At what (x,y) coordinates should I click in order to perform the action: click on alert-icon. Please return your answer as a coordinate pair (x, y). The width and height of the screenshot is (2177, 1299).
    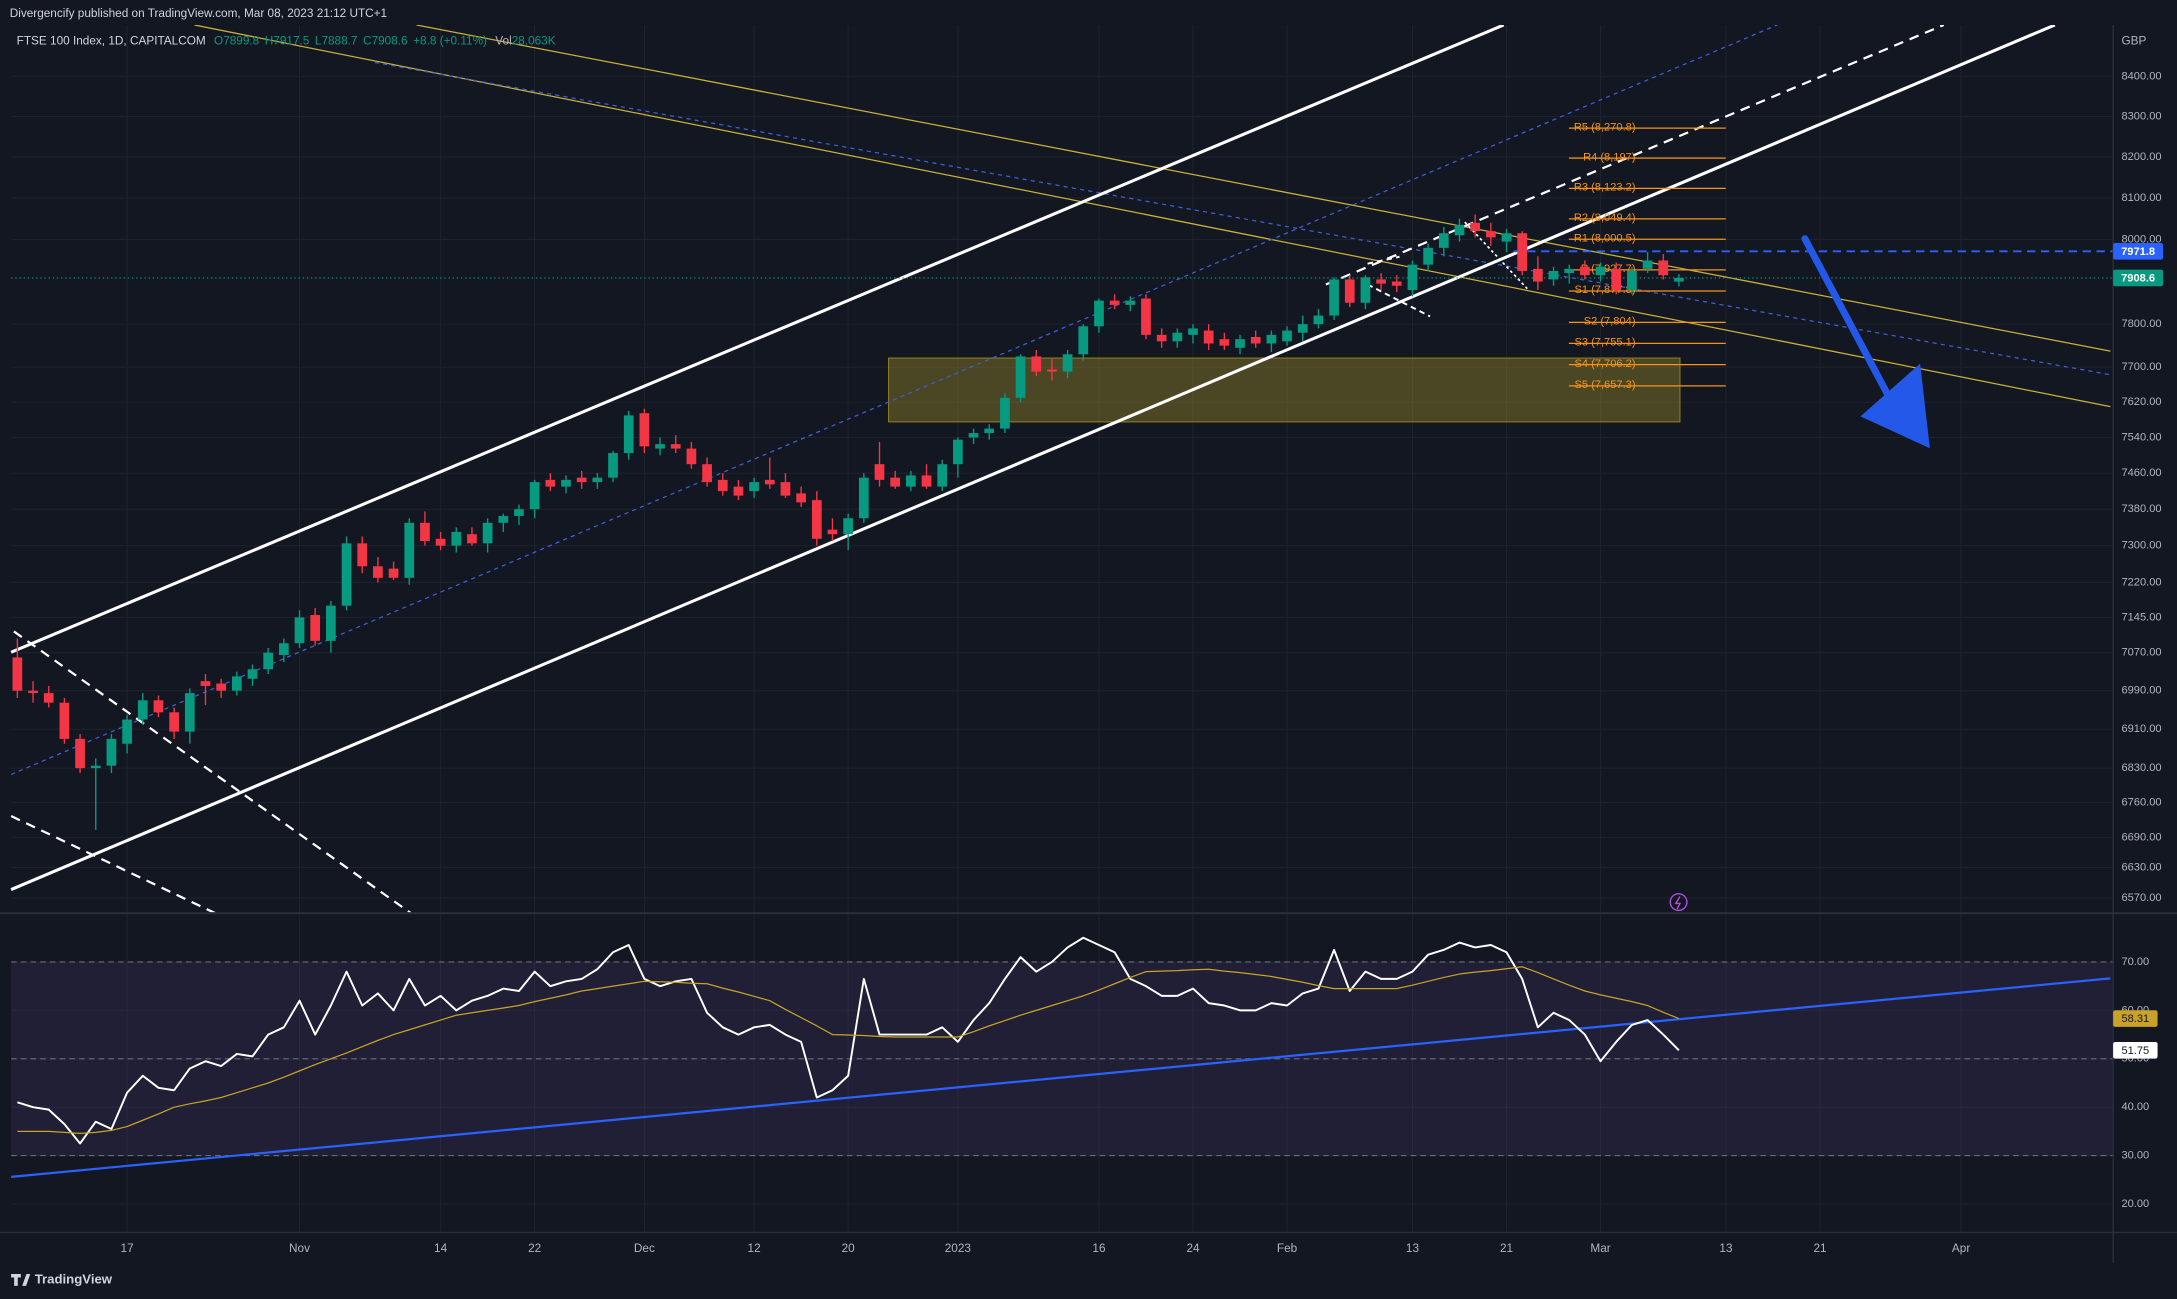
    Looking at the image, I should click on (1678, 902).